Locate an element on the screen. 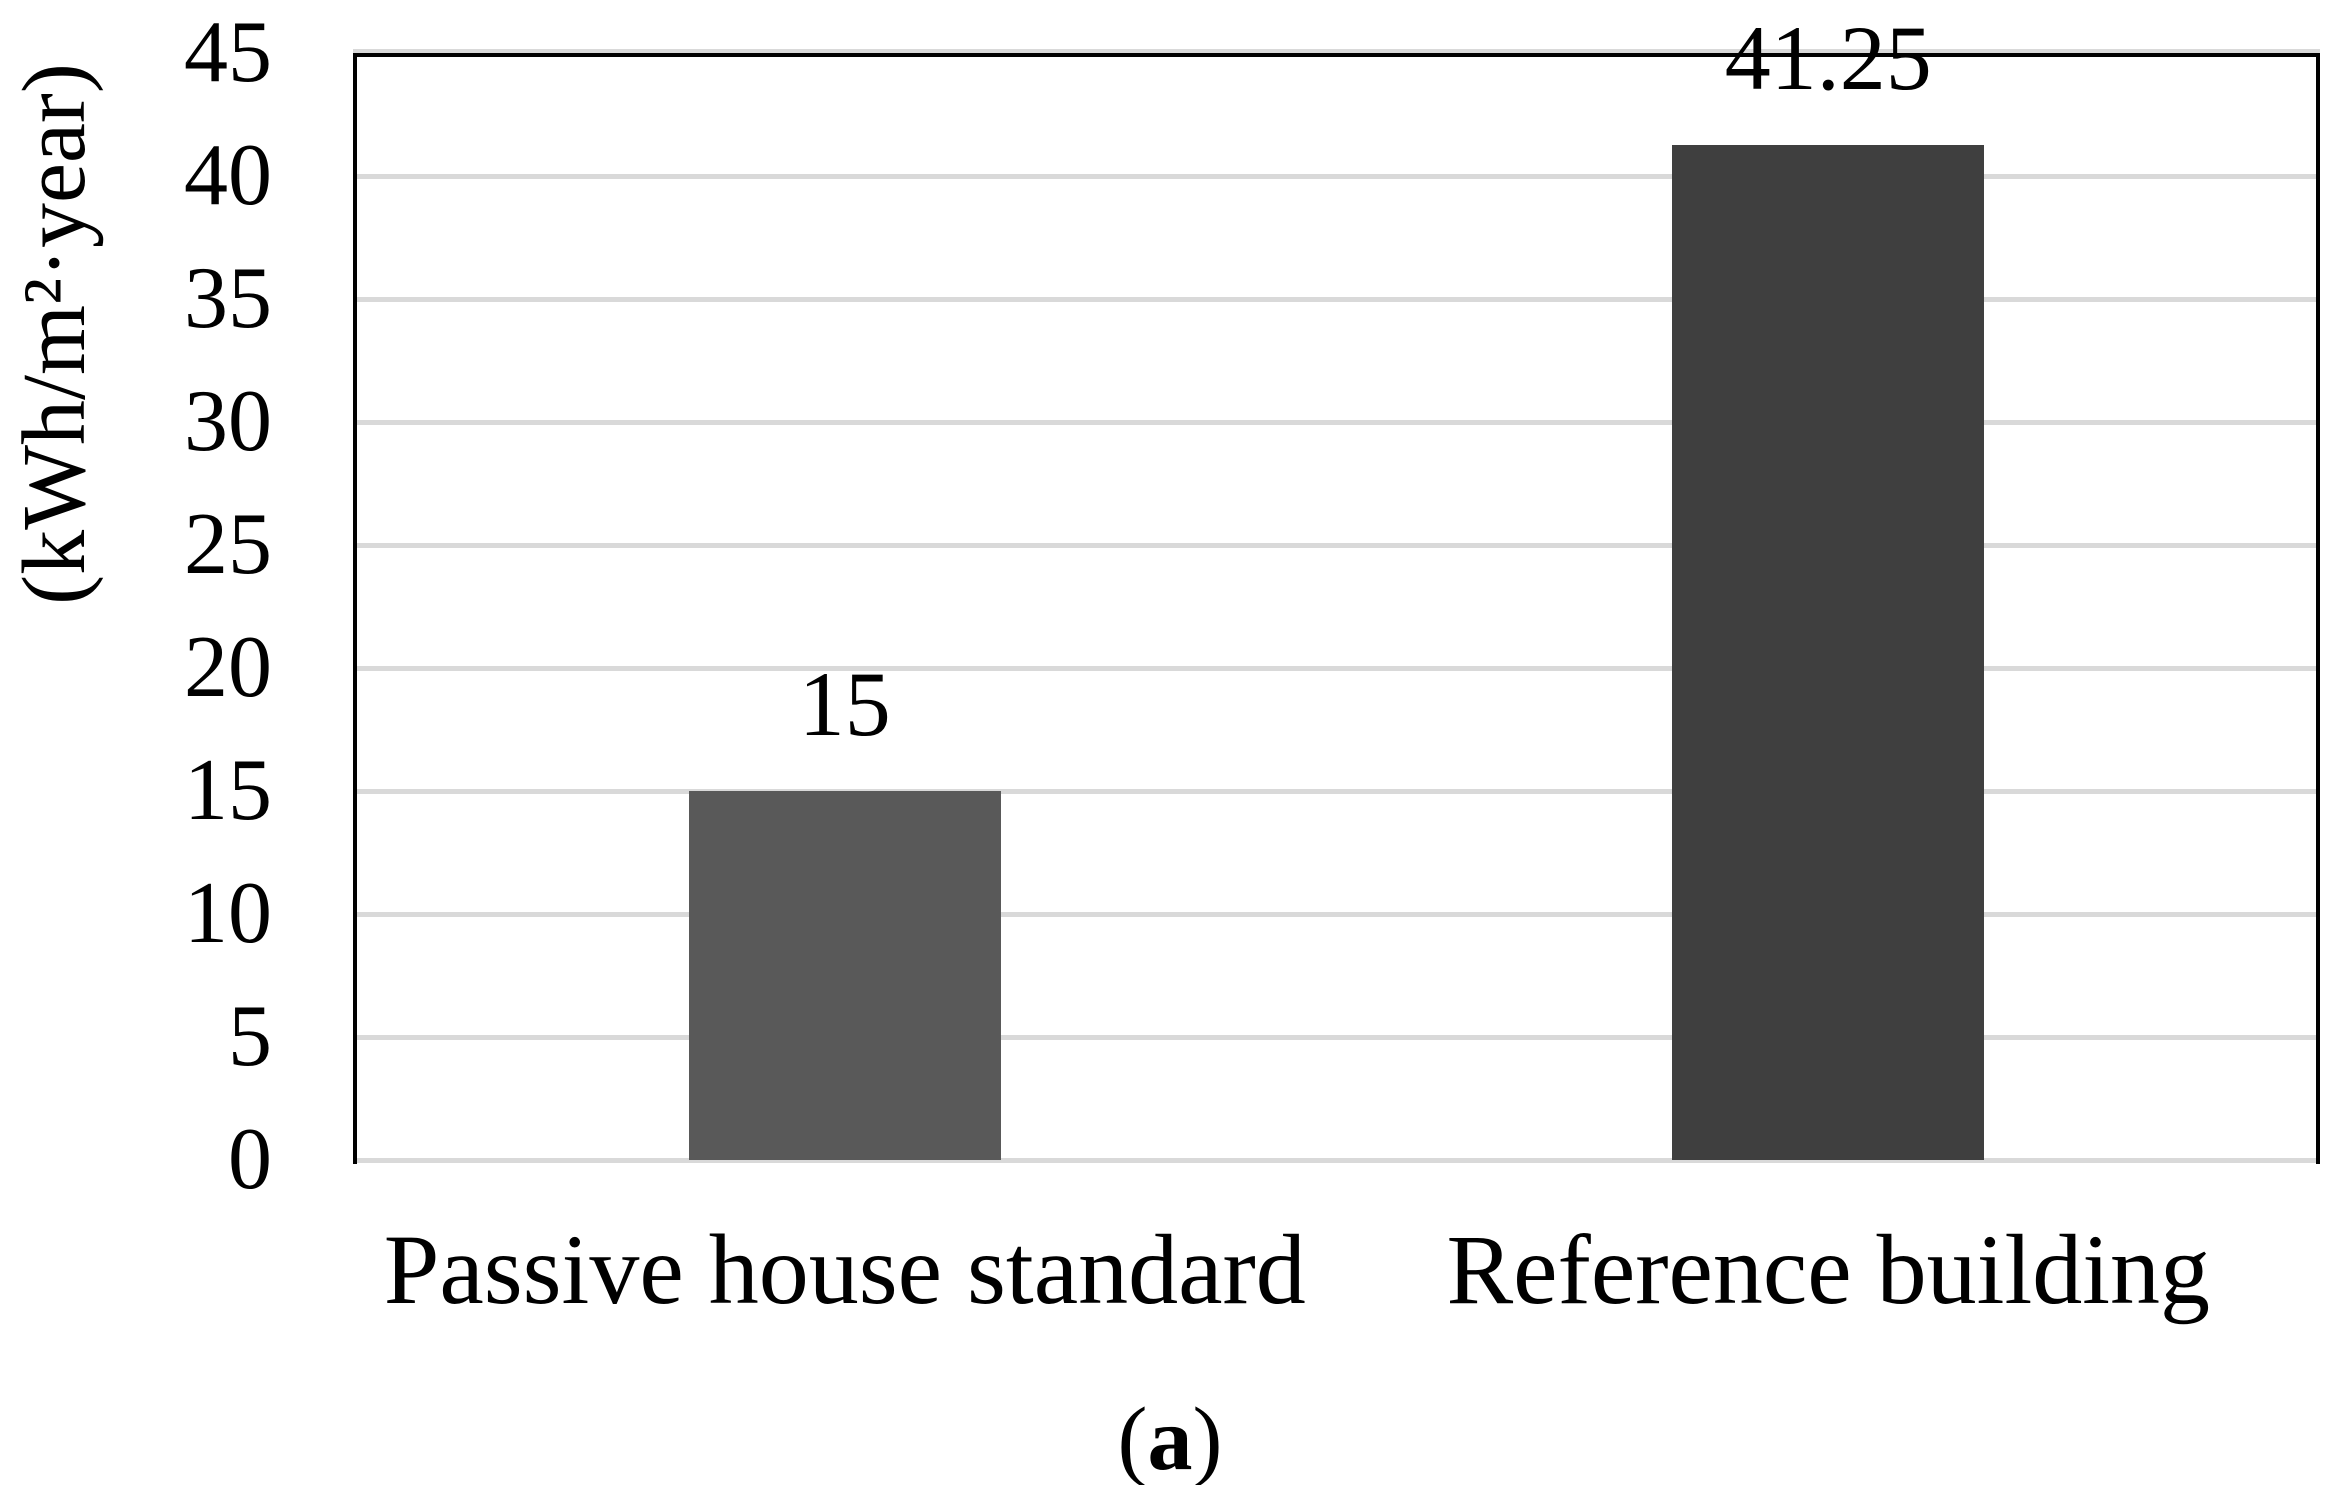  gridline-y45 is located at coordinates (1336, 51).